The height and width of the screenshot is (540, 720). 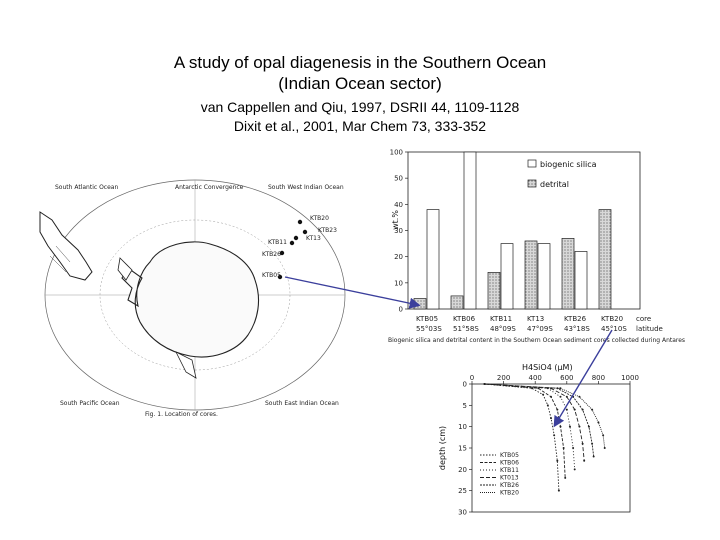 I want to click on bar-category-label: KTB26, so click(x=575, y=319).